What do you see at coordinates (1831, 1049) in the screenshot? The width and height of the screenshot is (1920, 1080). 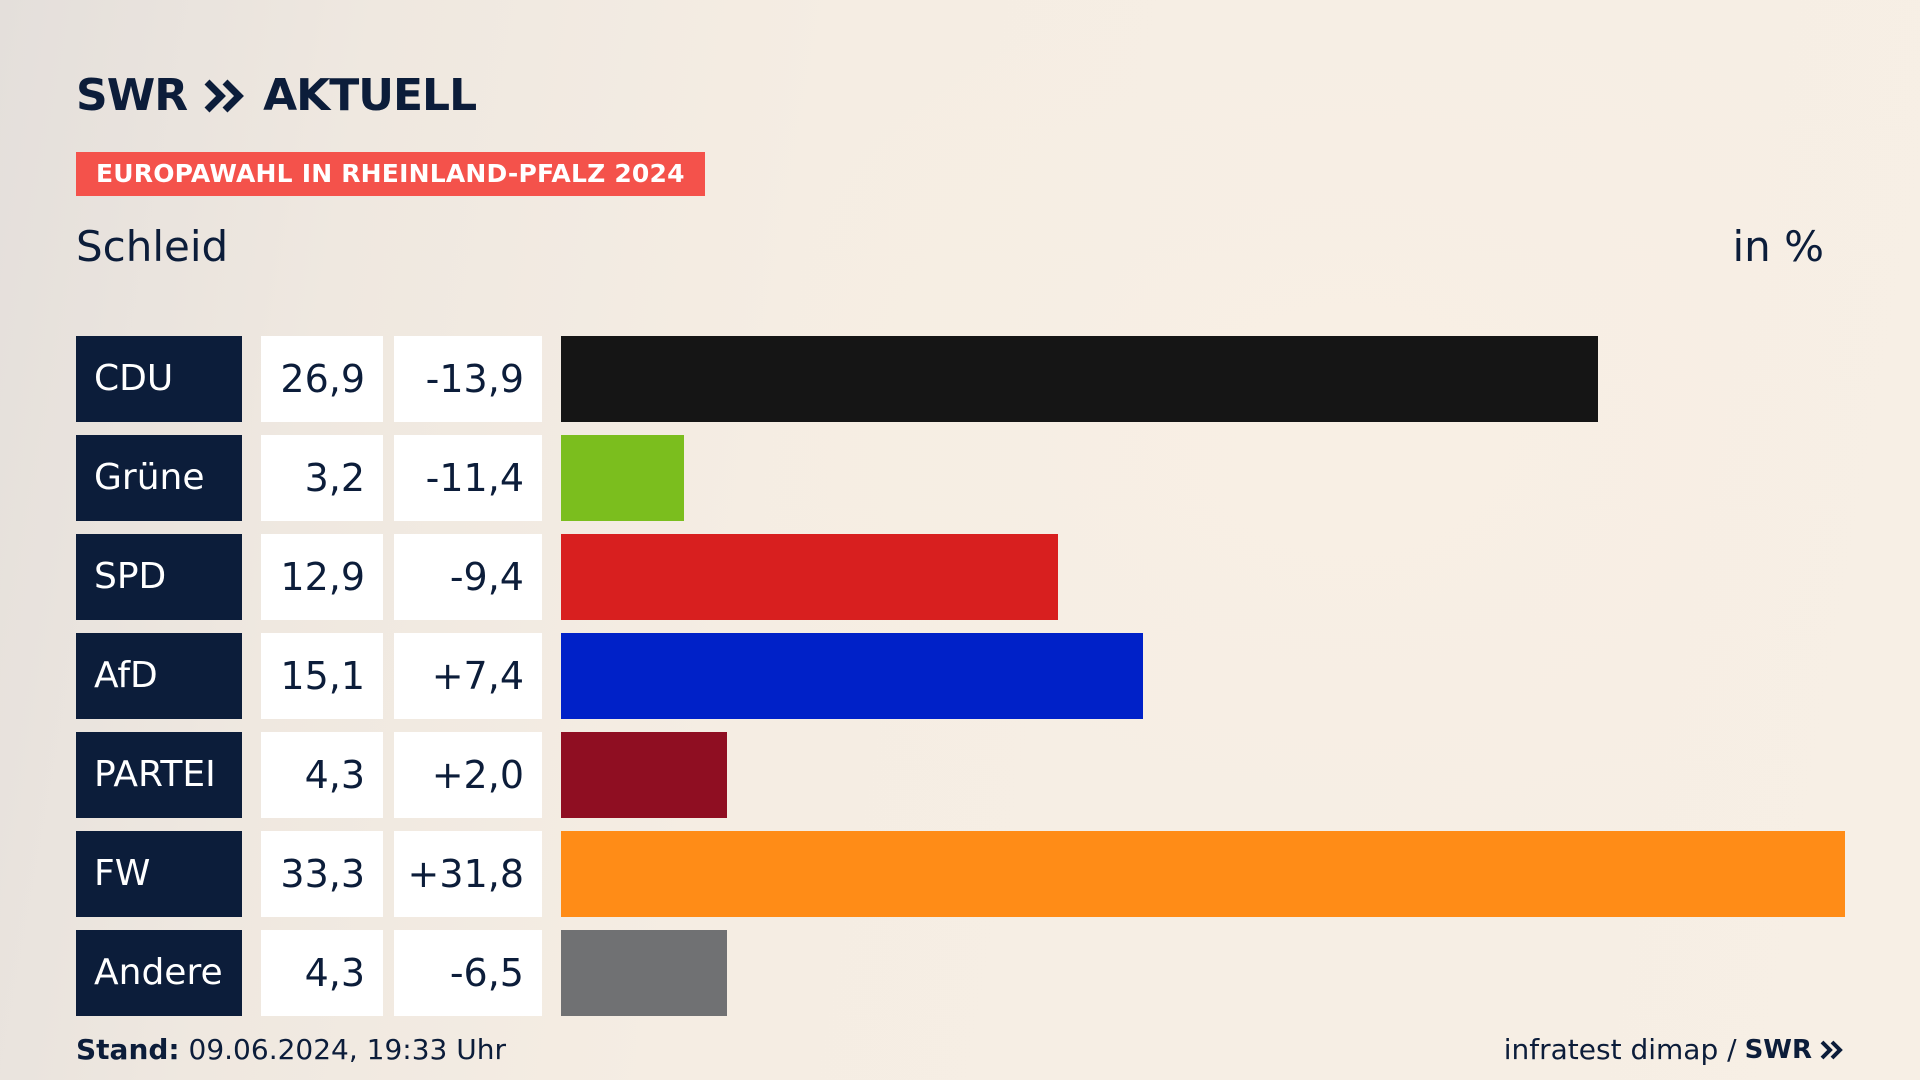 I see `small-chevron-icon` at bounding box center [1831, 1049].